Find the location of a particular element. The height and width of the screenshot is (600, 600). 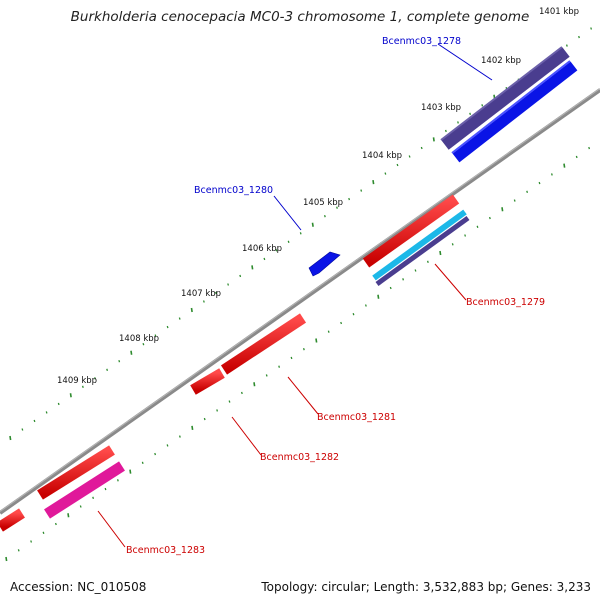

gene-truncated-left is located at coordinates (12, 520).